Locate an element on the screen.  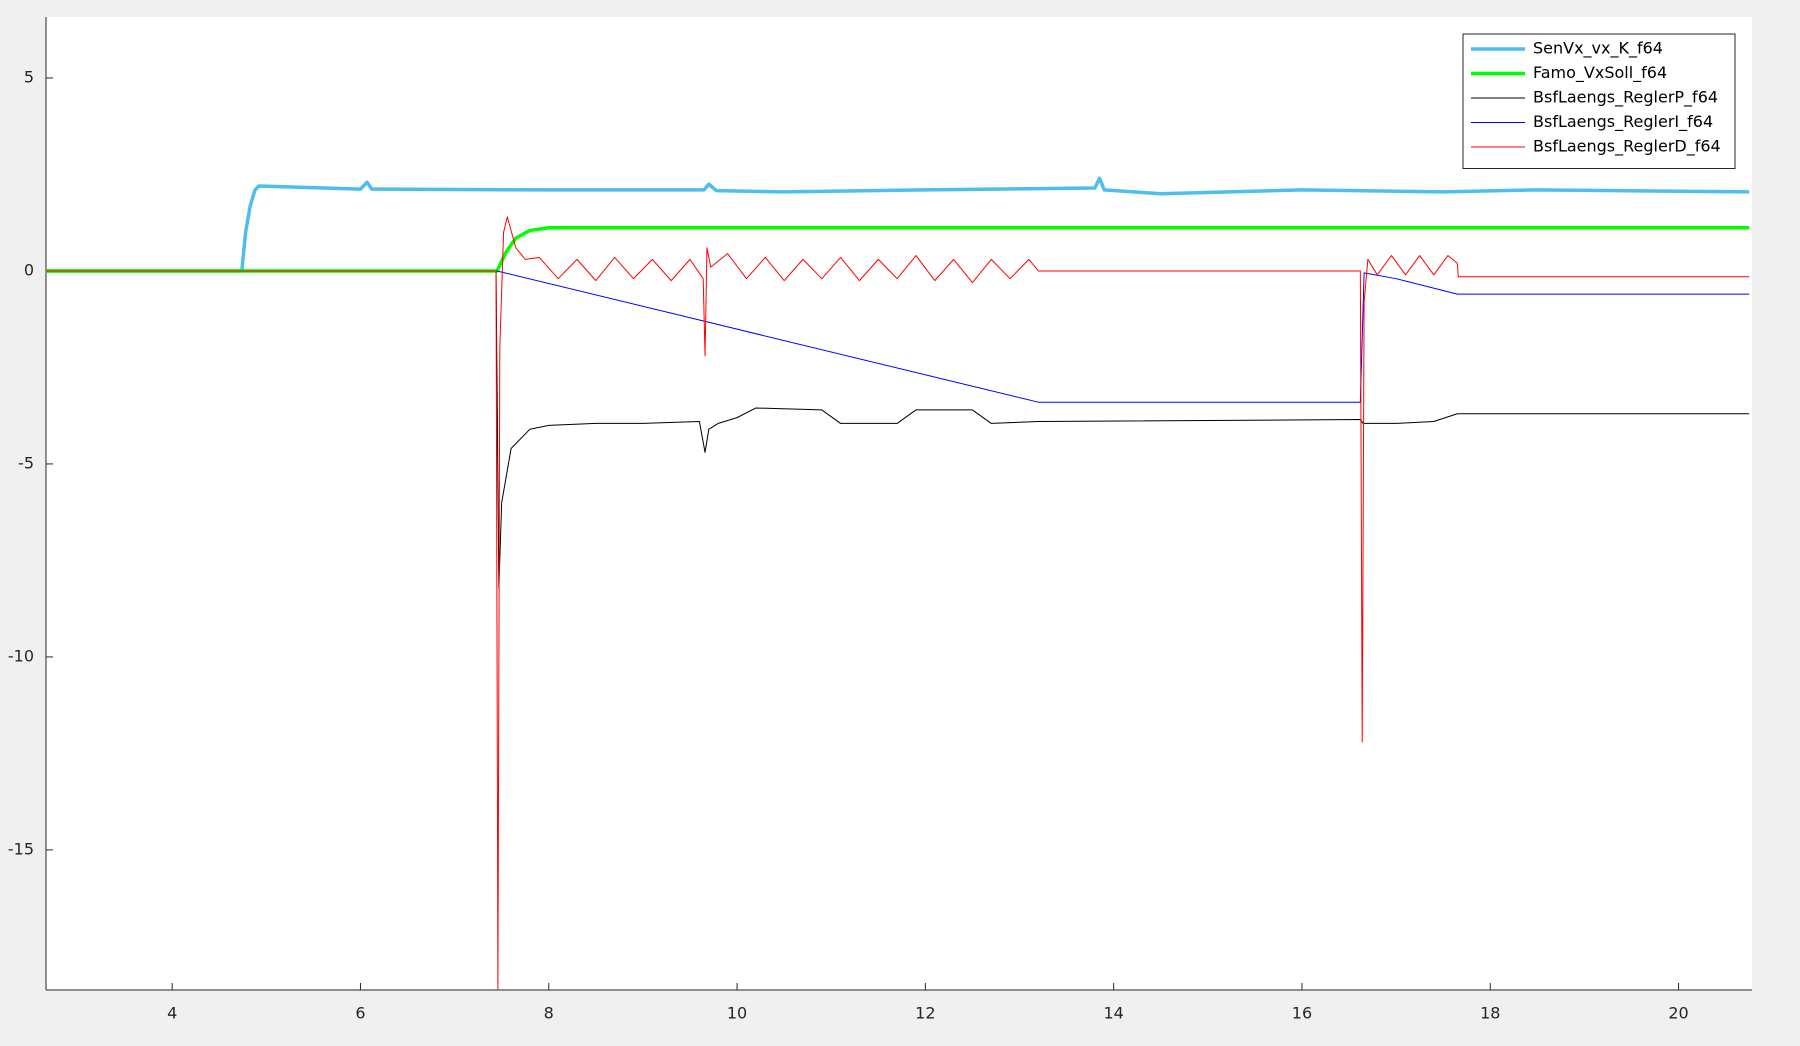
x-tick-label: 18 is located at coordinates (1490, 1013).